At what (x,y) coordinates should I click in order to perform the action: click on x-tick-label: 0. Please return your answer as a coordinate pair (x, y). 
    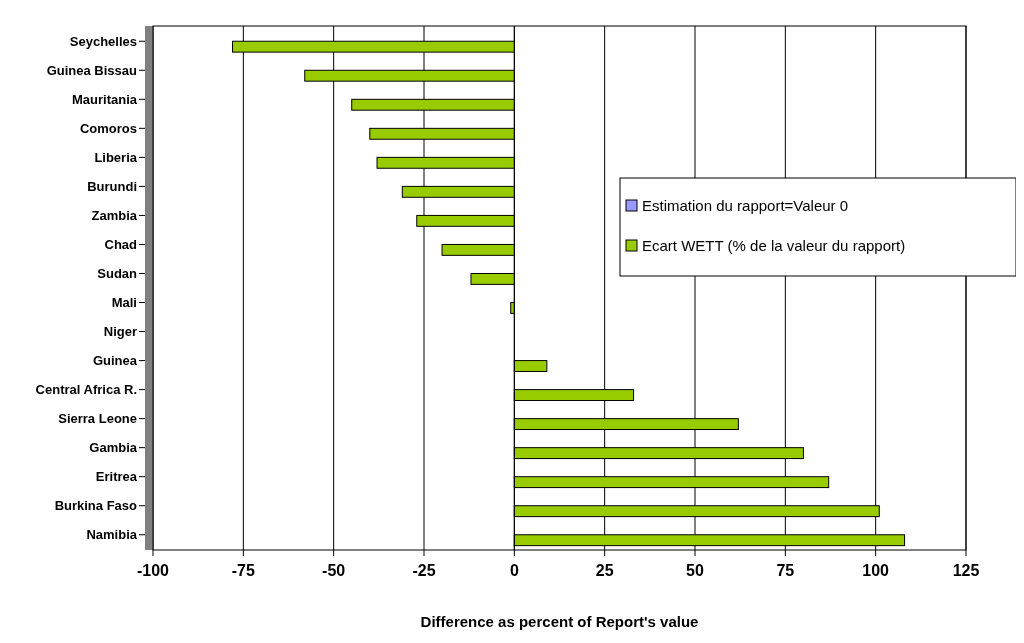
    Looking at the image, I should click on (514, 570).